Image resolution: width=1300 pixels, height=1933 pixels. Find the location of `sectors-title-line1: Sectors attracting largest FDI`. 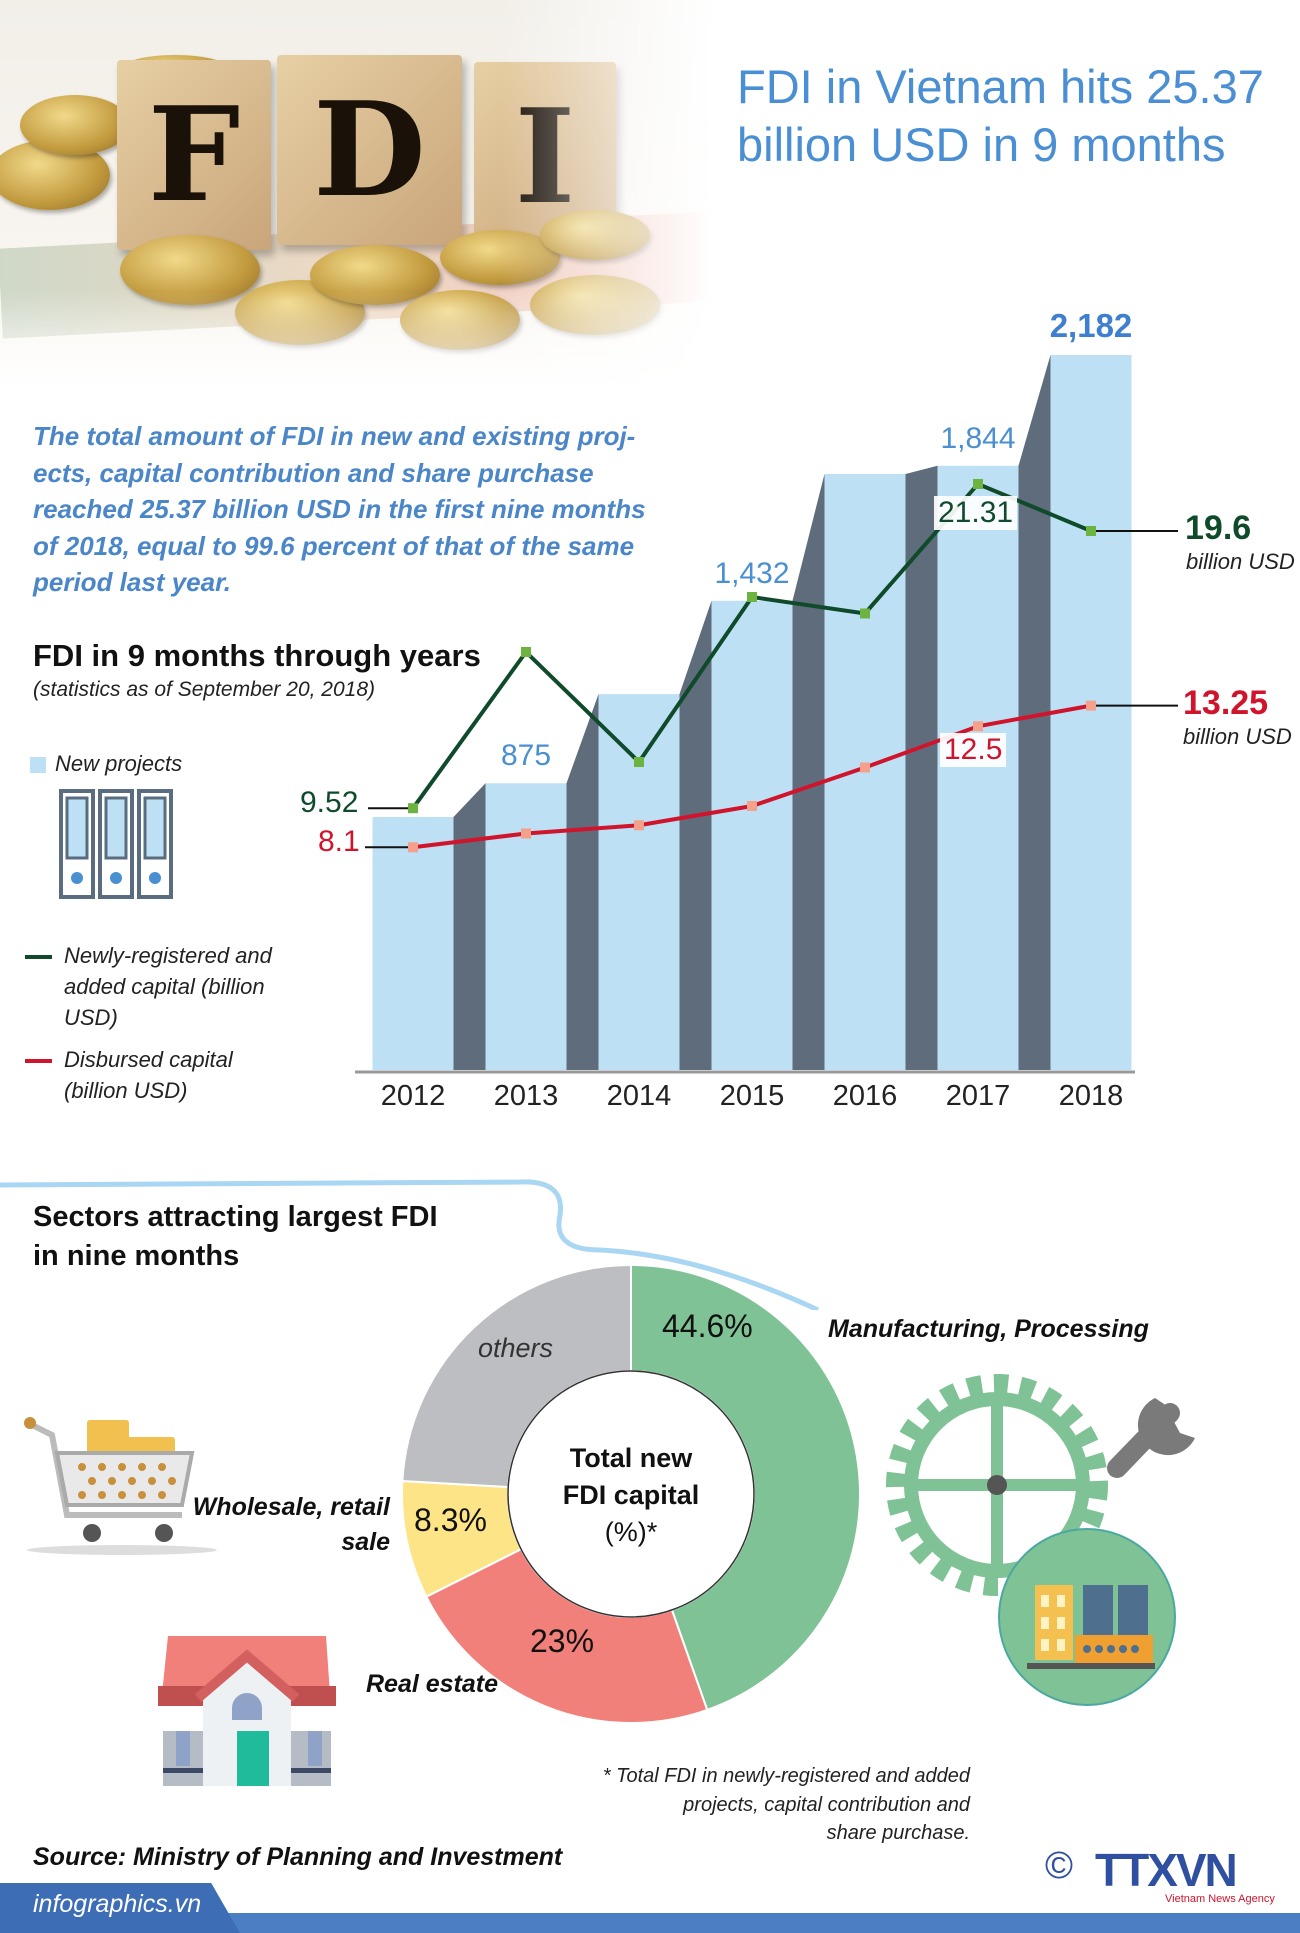

sectors-title-line1: Sectors attracting largest FDI is located at coordinates (235, 1217).